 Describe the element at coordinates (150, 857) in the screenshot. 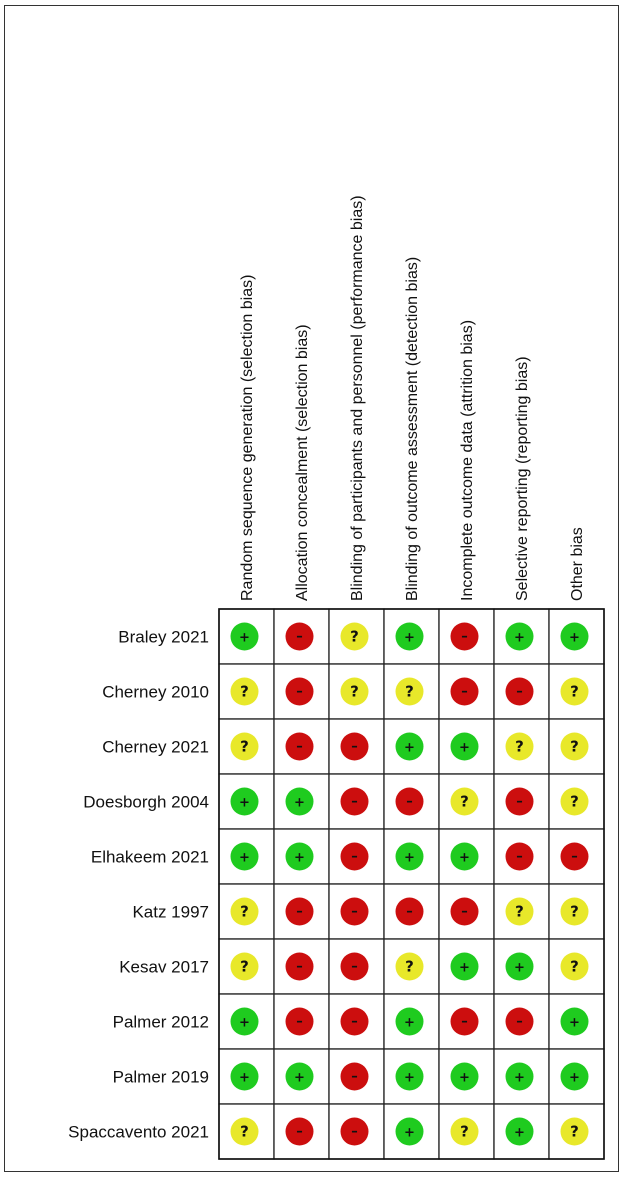

I see `study-label: Elhakeem 2021` at that location.